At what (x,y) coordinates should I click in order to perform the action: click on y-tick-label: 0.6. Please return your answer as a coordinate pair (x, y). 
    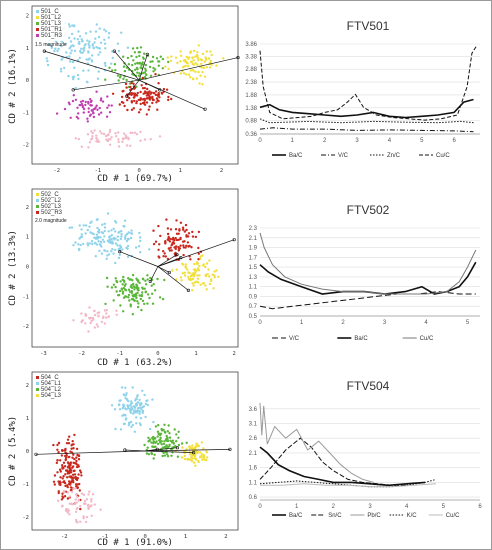
    Looking at the image, I should click on (253, 498).